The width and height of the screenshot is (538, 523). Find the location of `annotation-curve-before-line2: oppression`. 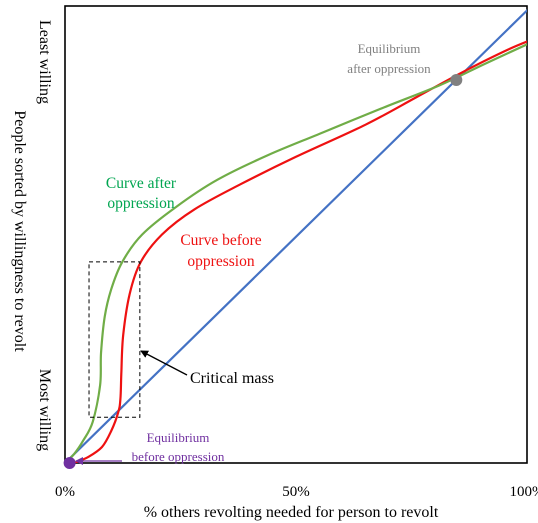

annotation-curve-before-line2: oppression is located at coordinates (220, 261).